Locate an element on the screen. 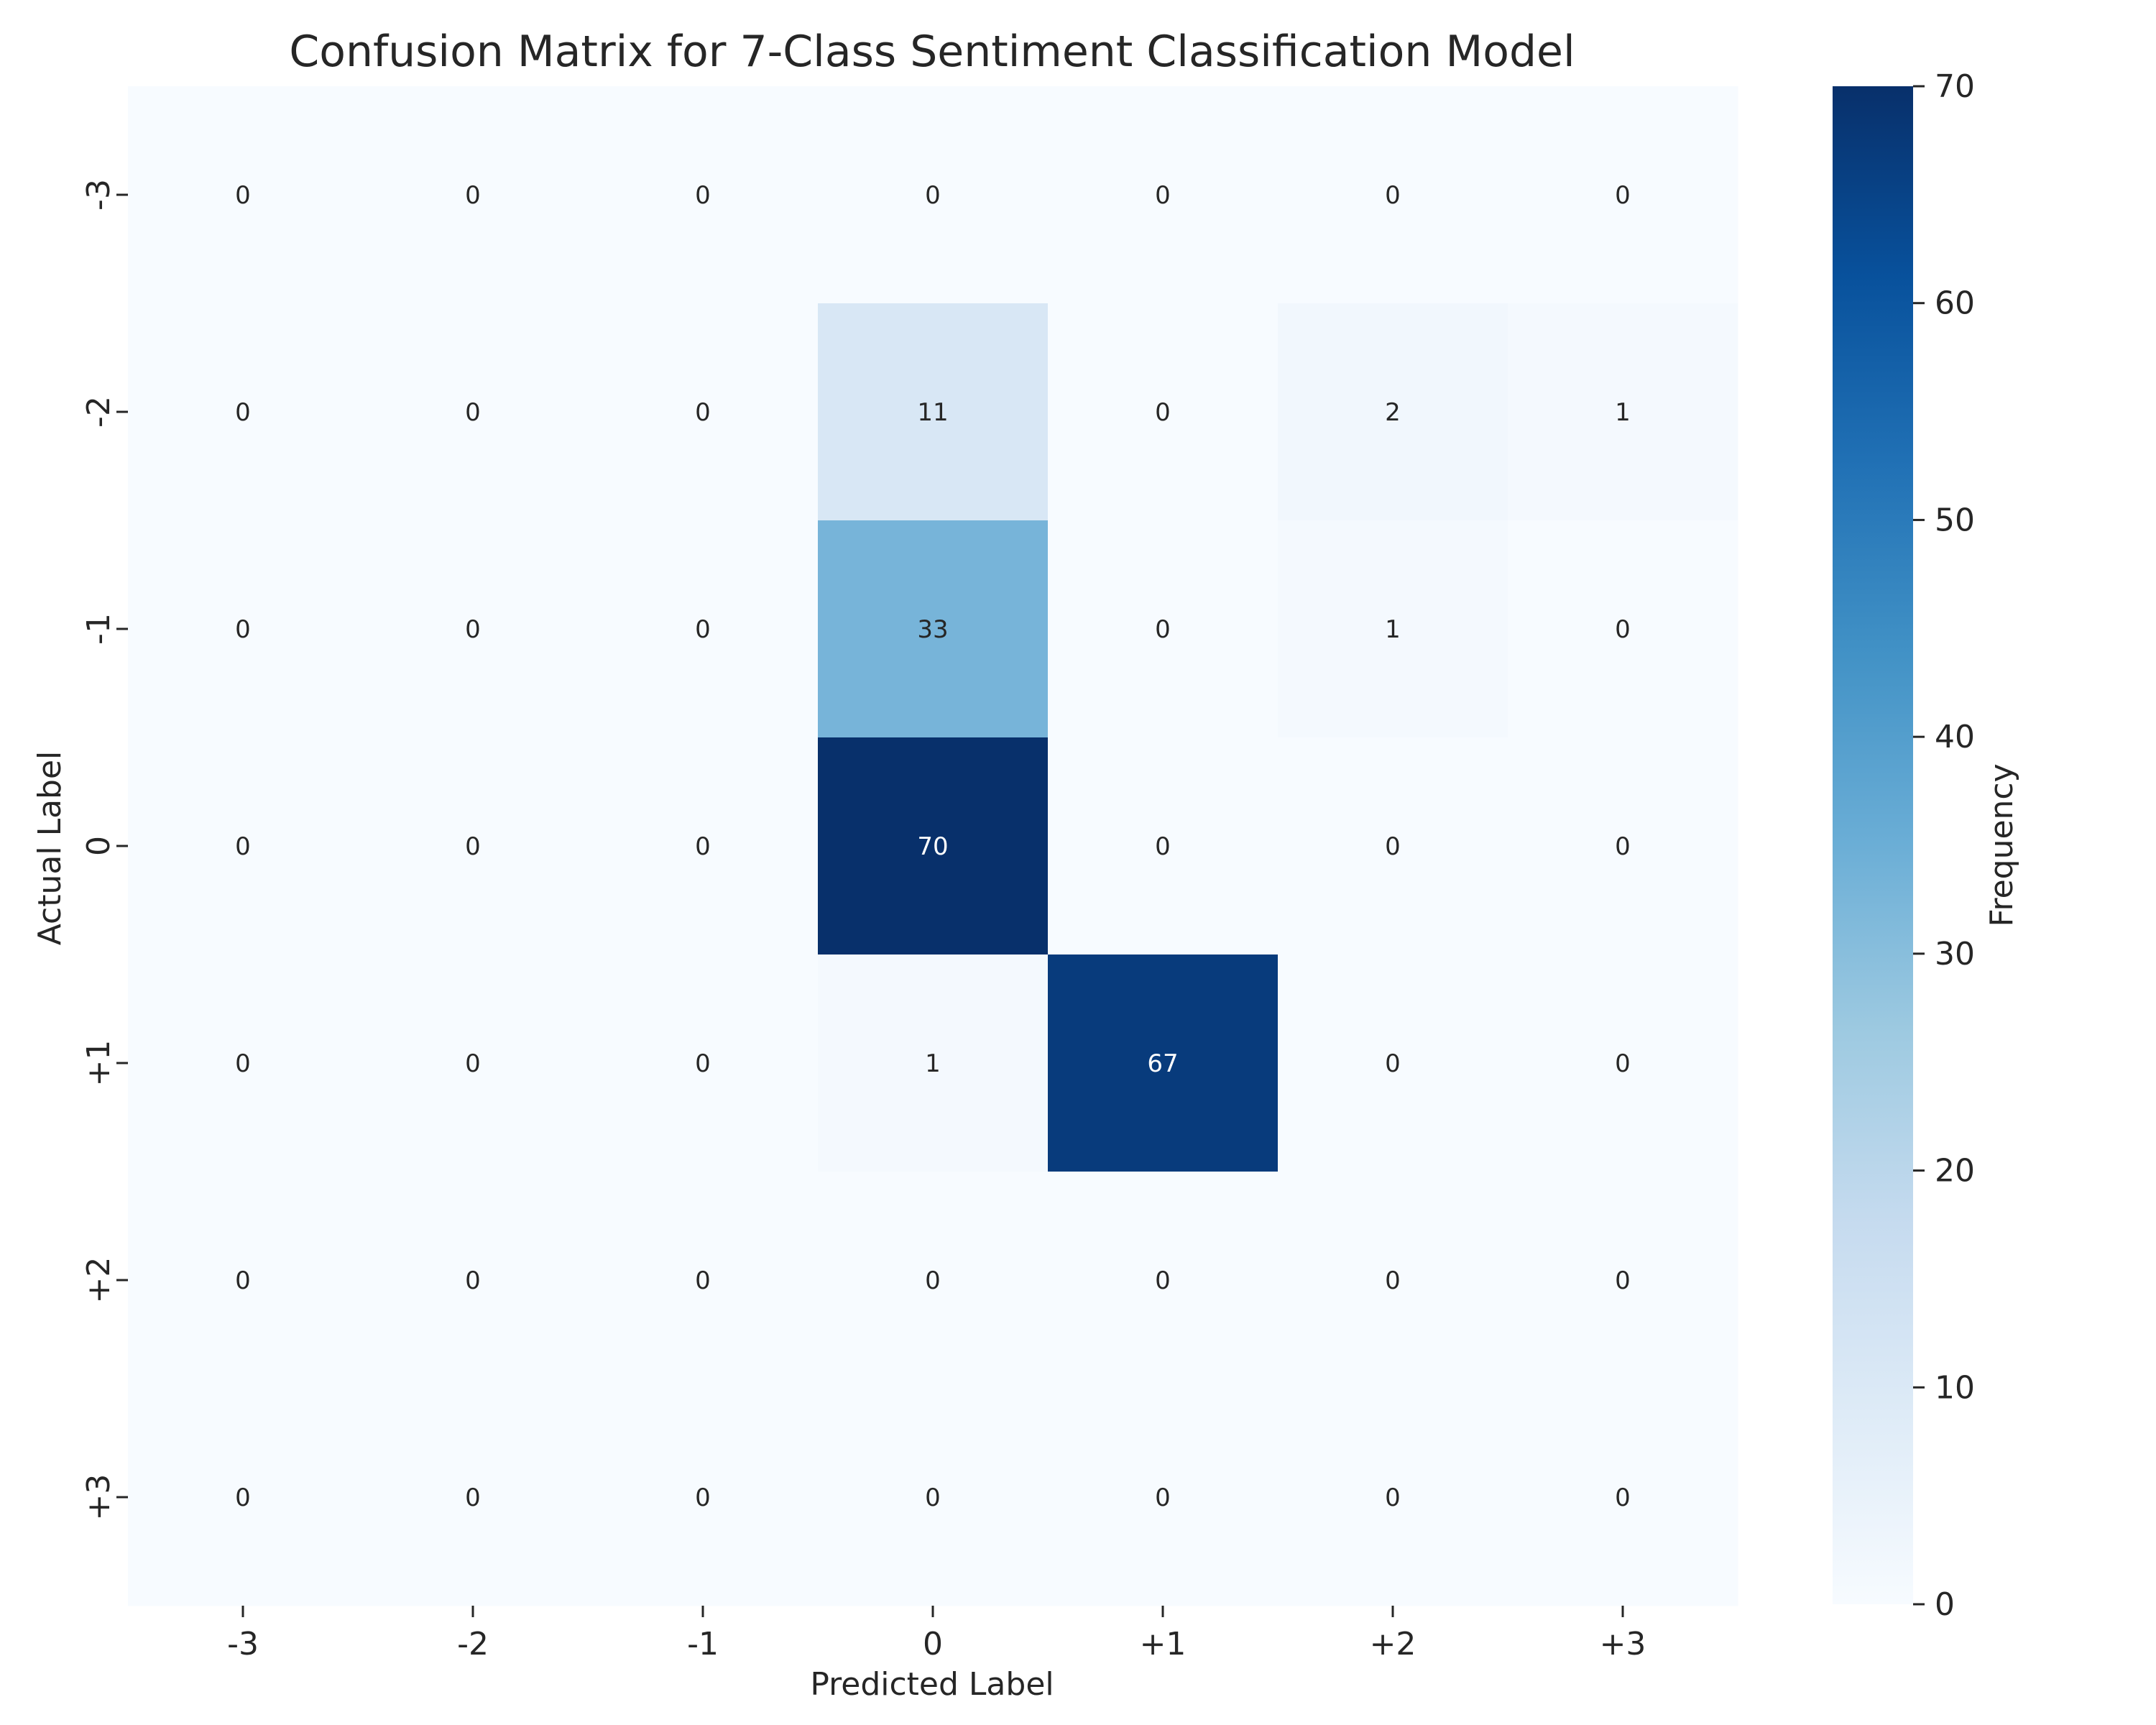 This screenshot has height=1725, width=2156. y-axis-ticks: -3 -2 -1 0 +1 +2 +3 is located at coordinates (104, 849).